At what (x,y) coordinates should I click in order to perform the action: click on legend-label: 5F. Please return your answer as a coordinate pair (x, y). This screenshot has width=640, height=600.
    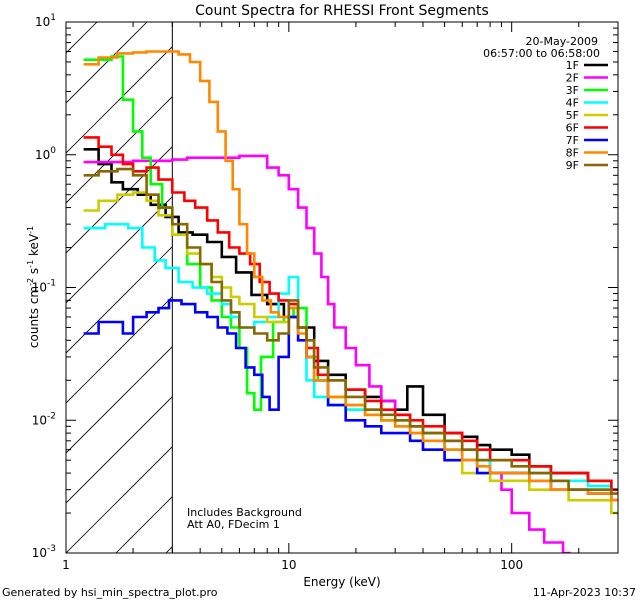
    Looking at the image, I should click on (572, 115).